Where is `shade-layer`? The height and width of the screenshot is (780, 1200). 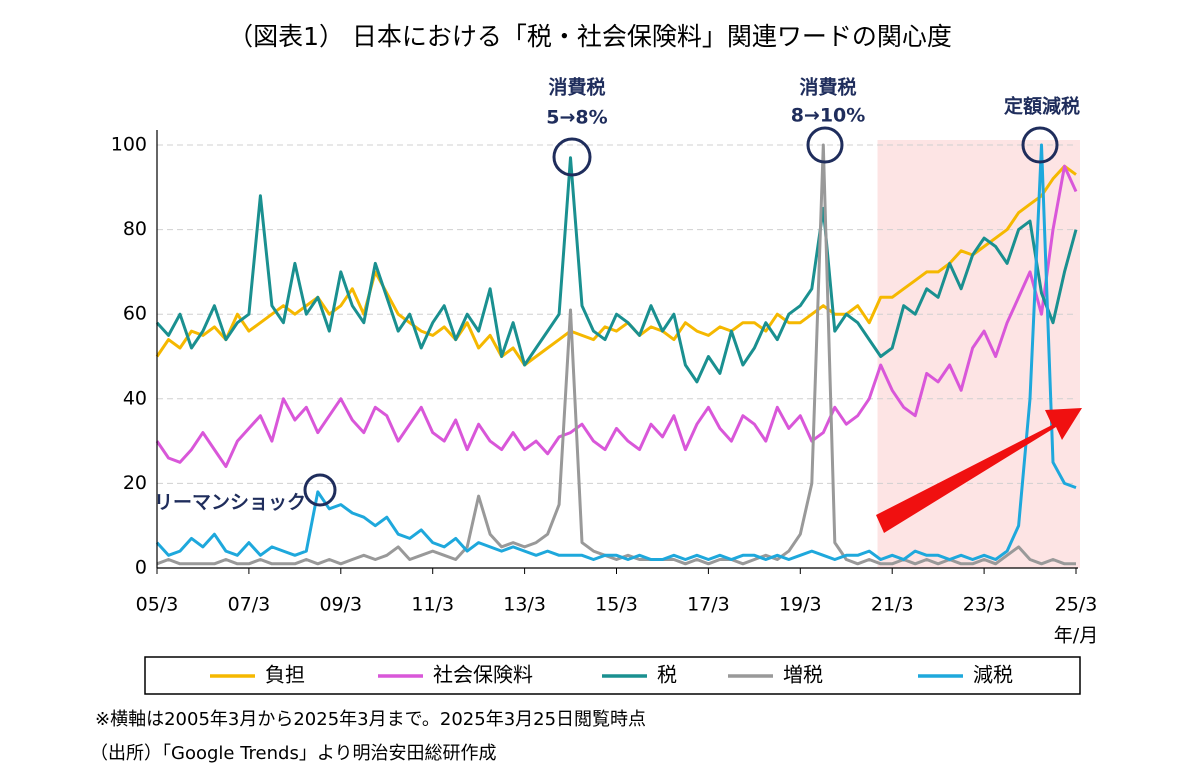
shade-layer is located at coordinates (978, 354).